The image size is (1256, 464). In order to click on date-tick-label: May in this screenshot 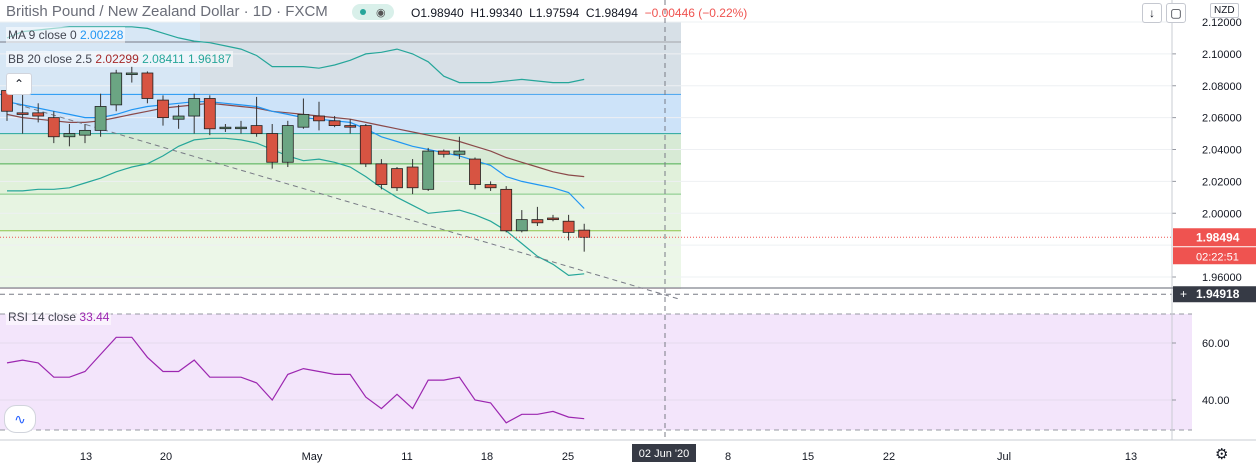, I will do `click(312, 457)`.